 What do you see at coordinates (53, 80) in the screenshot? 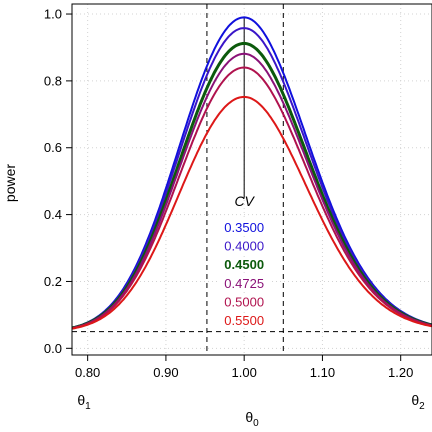
I see `y-tick-label: 0.8` at bounding box center [53, 80].